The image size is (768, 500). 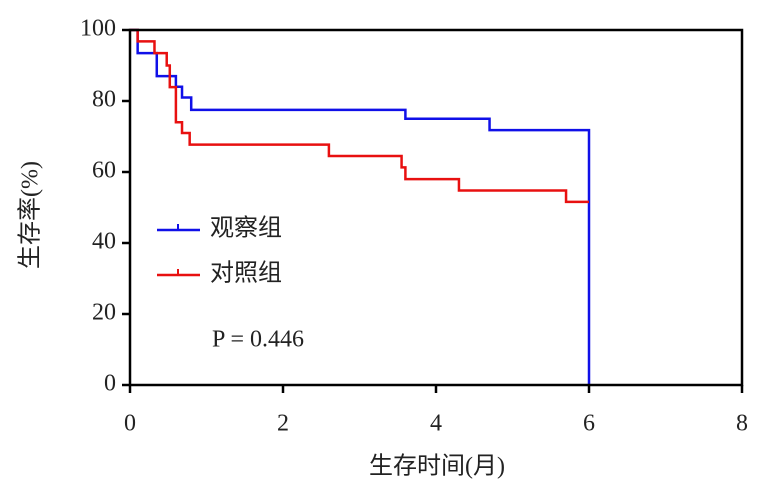 I want to click on legend-label: 观察组, so click(x=246, y=228).